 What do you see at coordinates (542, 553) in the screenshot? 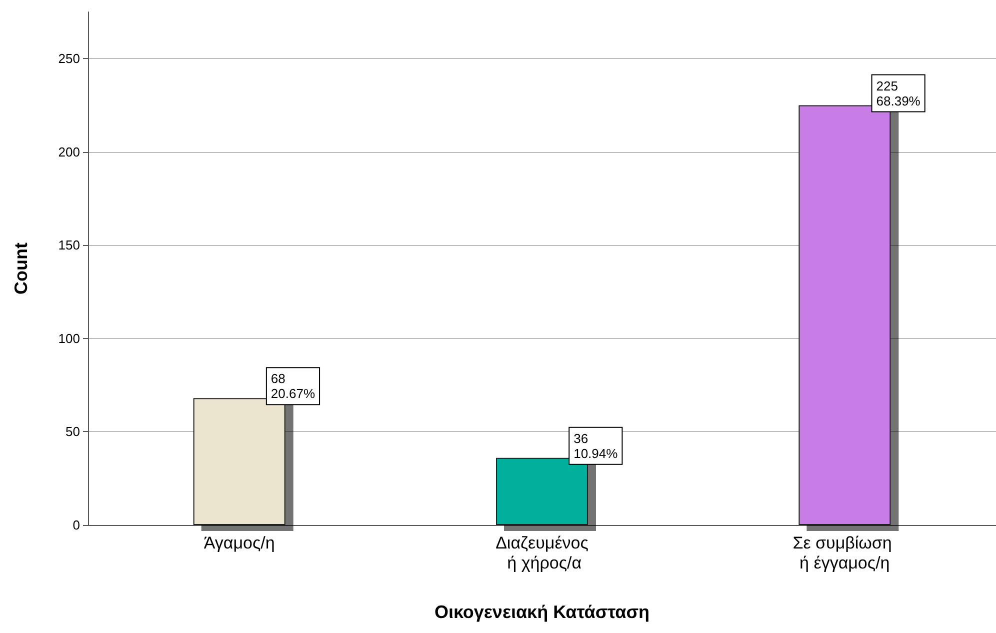
I see `x-tick-label: Διαζευμένος ή χήρος/α` at bounding box center [542, 553].